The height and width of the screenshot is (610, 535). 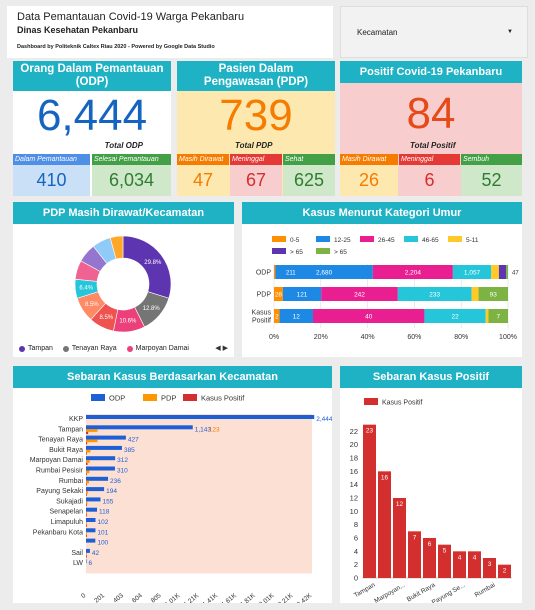 What do you see at coordinates (92, 76) in the screenshot?
I see `odp-title: Orang Dalam Pemantauan (ODP)` at bounding box center [92, 76].